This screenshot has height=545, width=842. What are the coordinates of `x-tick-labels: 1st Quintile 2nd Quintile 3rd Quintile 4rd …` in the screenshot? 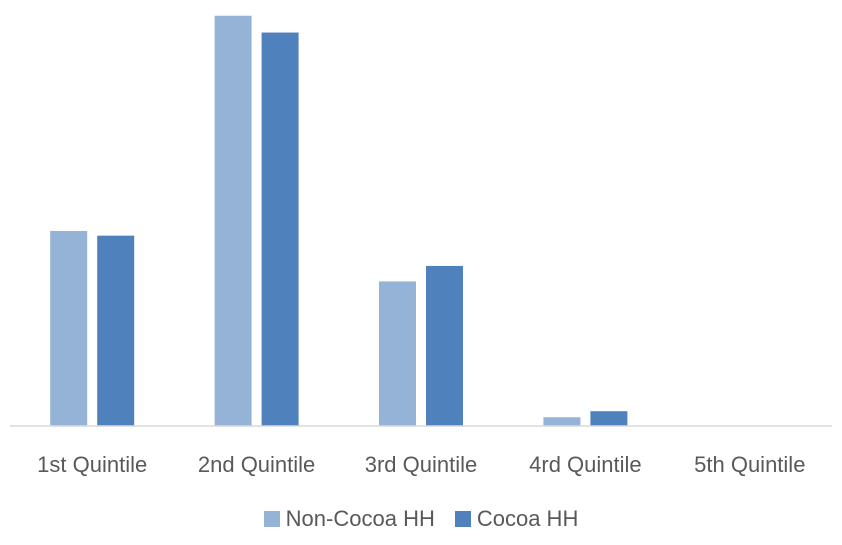 It's located at (421, 464).